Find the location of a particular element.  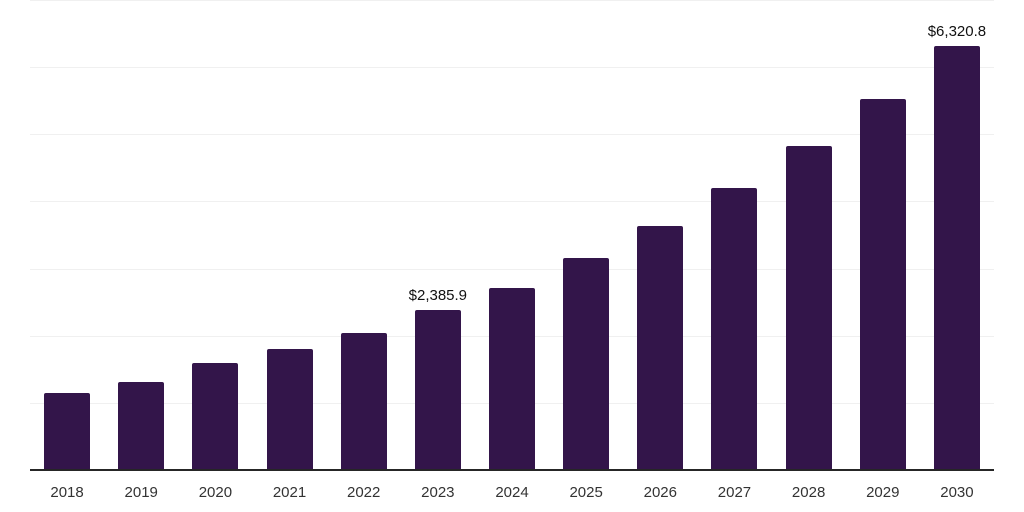

bar-slot-2028 is located at coordinates (809, 235).